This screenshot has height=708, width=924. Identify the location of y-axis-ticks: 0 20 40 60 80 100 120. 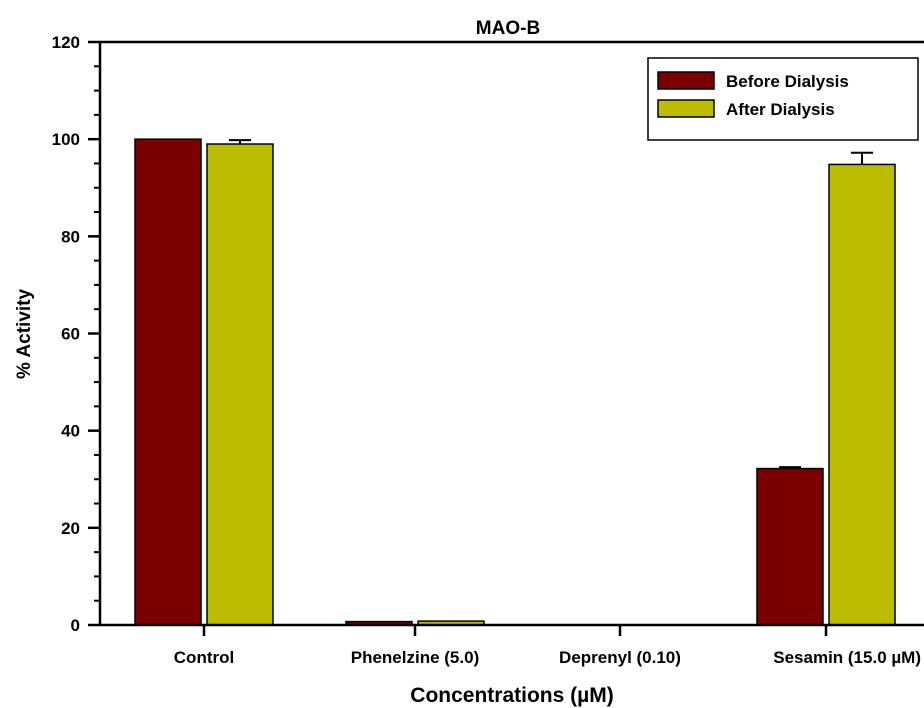
(76, 334).